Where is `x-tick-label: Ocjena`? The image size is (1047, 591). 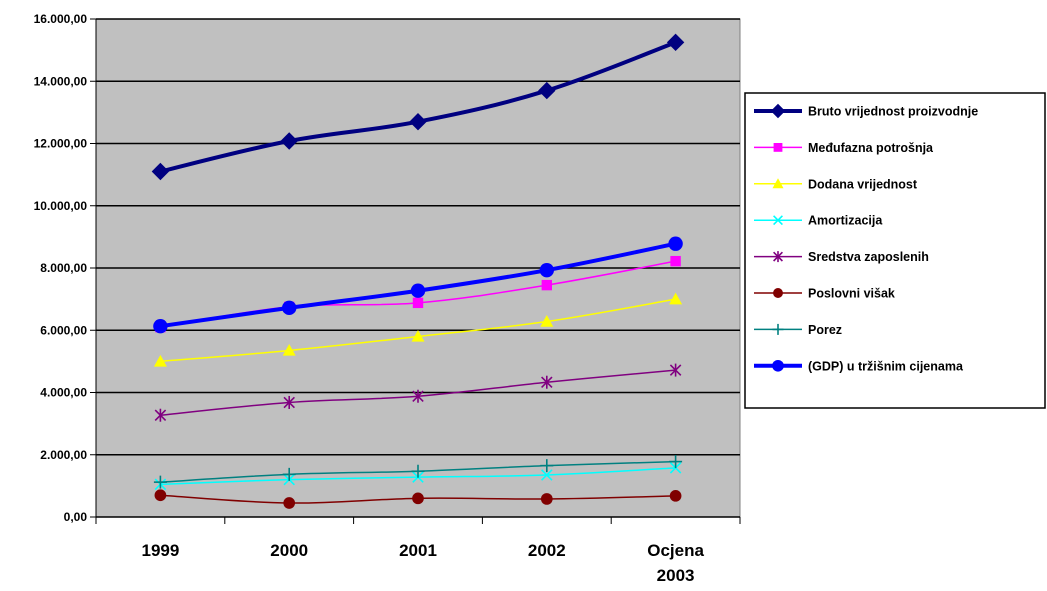 x-tick-label: Ocjena is located at coordinates (675, 550).